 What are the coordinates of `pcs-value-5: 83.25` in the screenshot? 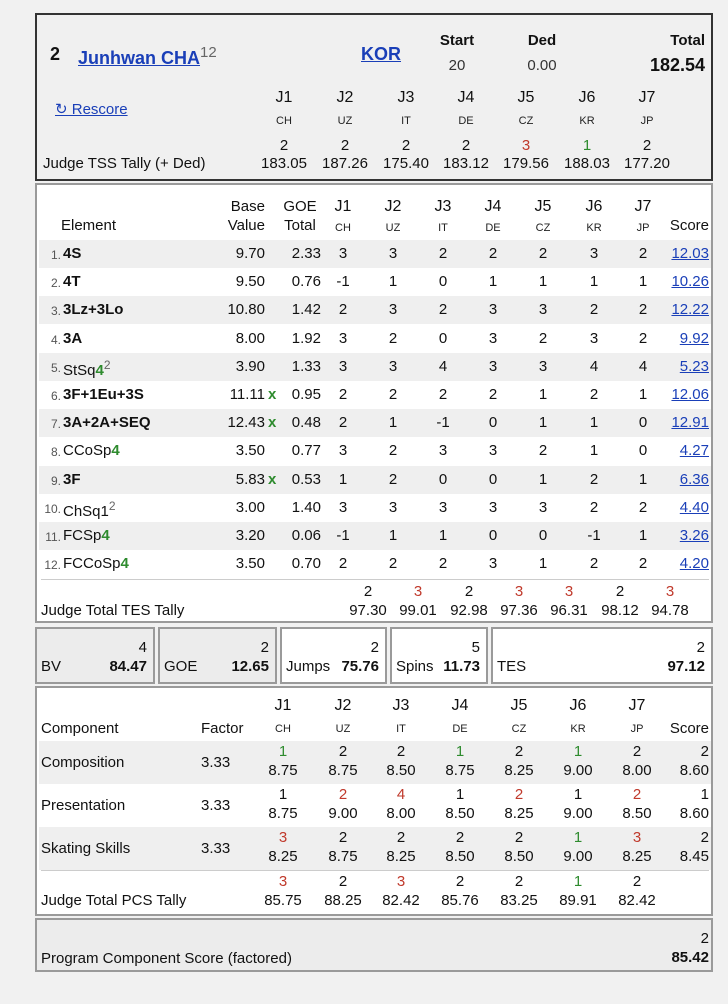 It's located at (519, 900).